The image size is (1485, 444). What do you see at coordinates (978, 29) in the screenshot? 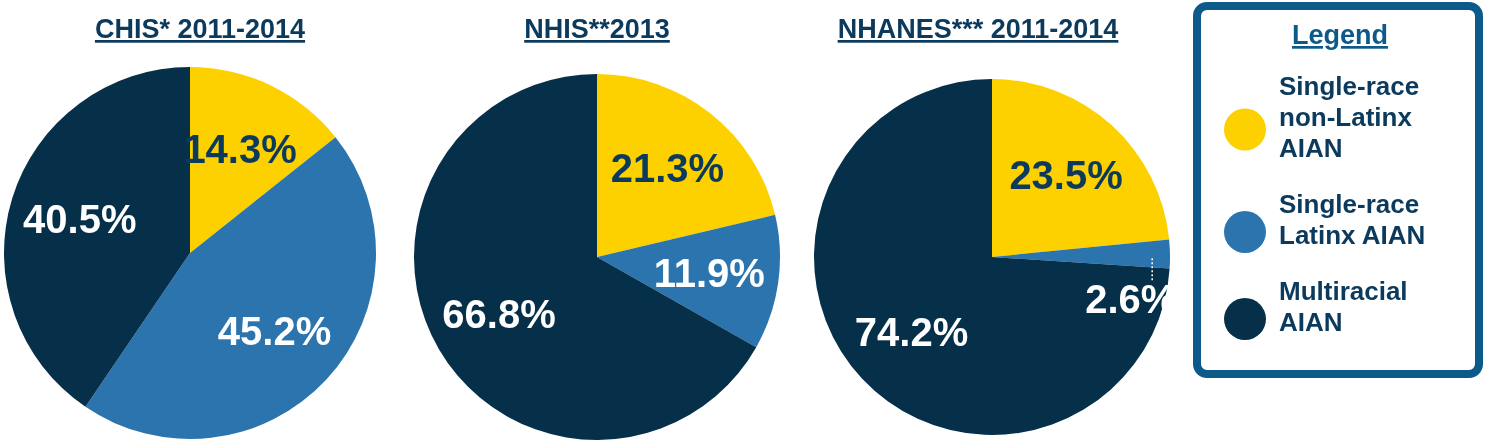
I see `chart-title: NHANES*** 2011-2014` at bounding box center [978, 29].